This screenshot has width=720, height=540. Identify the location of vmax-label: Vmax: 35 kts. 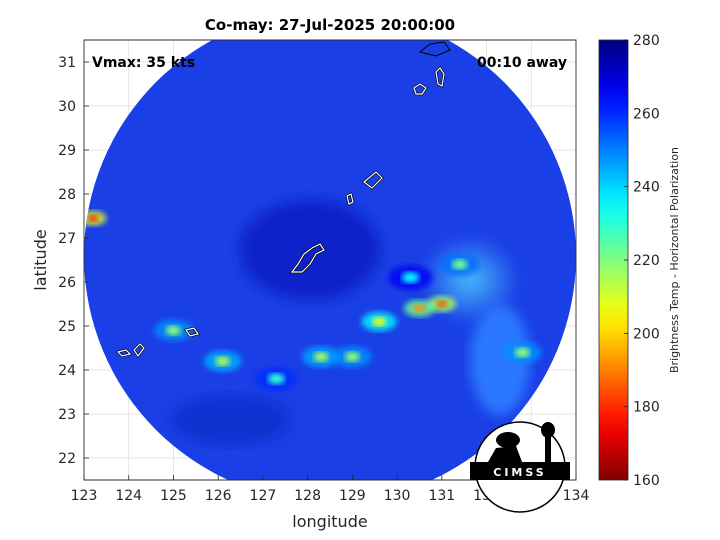
(143, 63).